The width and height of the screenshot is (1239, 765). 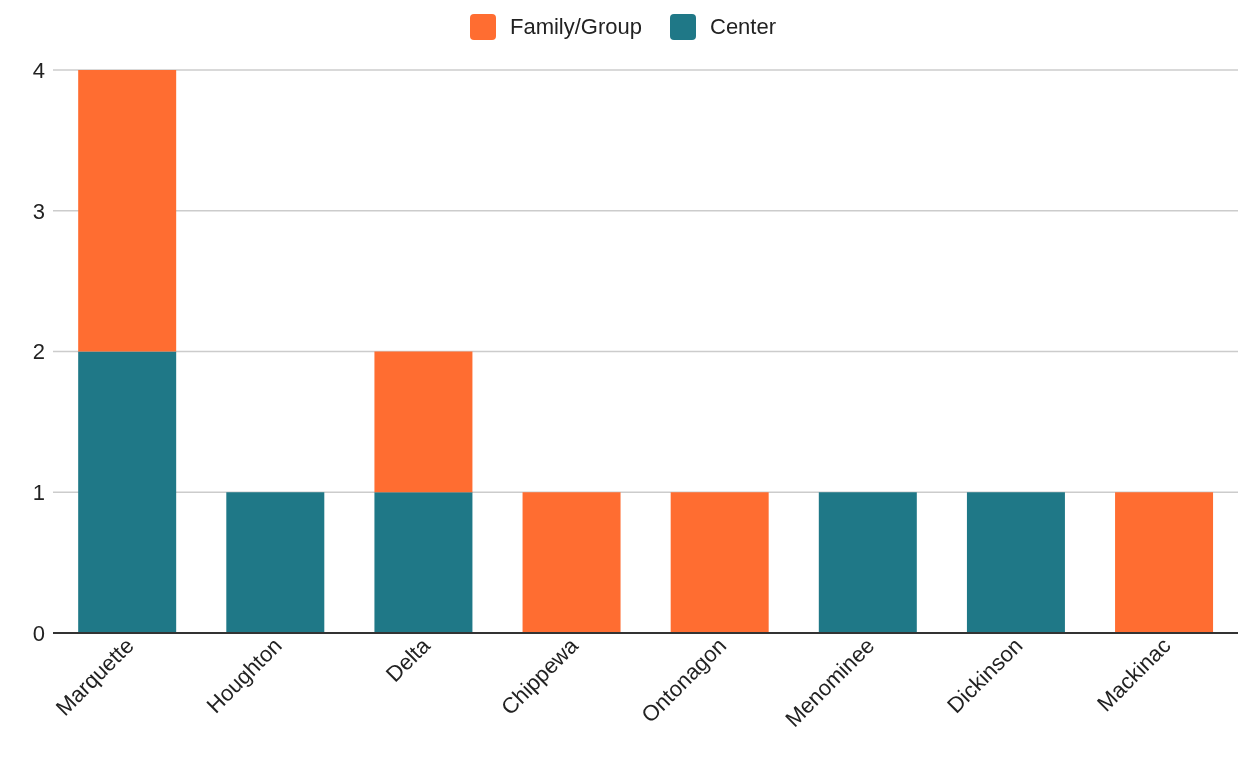 What do you see at coordinates (743, 27) in the screenshot?
I see `legend-label: Center` at bounding box center [743, 27].